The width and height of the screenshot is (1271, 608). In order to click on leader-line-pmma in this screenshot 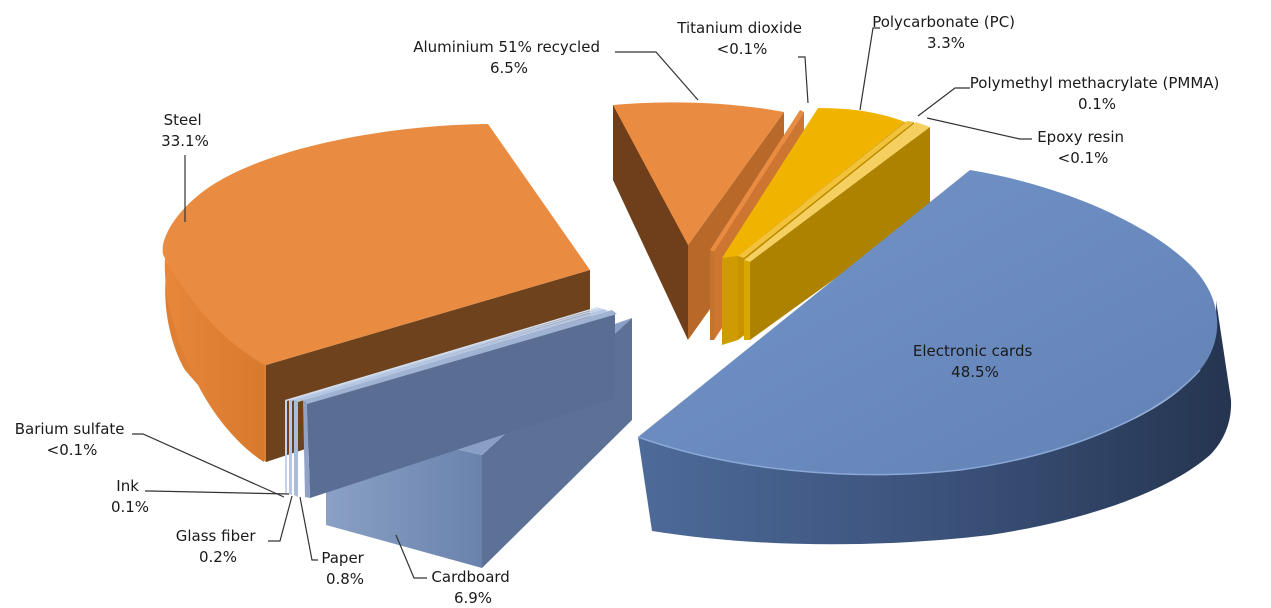, I will do `click(943, 102)`.